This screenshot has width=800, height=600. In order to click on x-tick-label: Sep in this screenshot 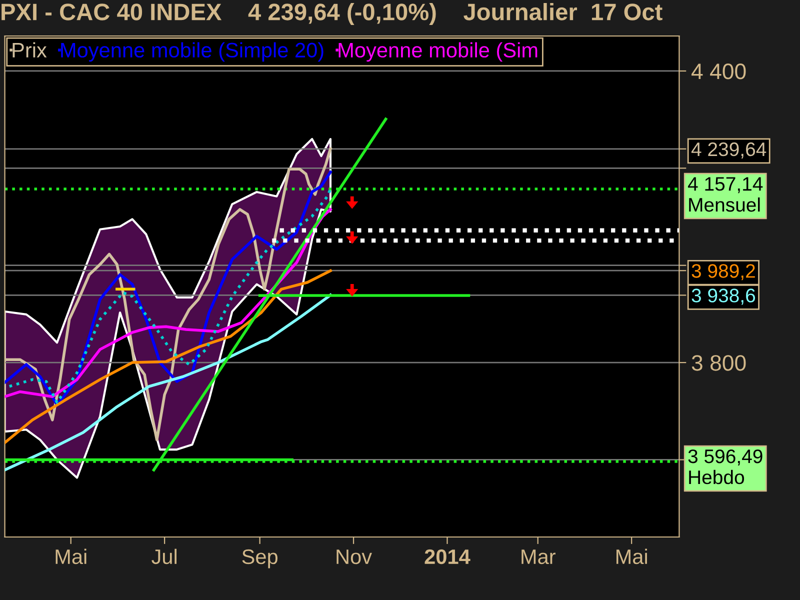, I will do `click(260, 558)`.